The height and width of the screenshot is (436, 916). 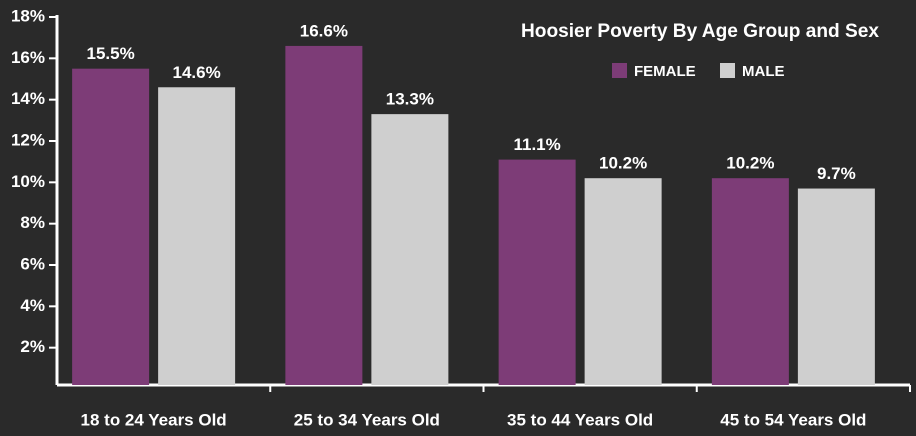 I want to click on x-tick-label: 35 to 44 Years Old, so click(x=580, y=419).